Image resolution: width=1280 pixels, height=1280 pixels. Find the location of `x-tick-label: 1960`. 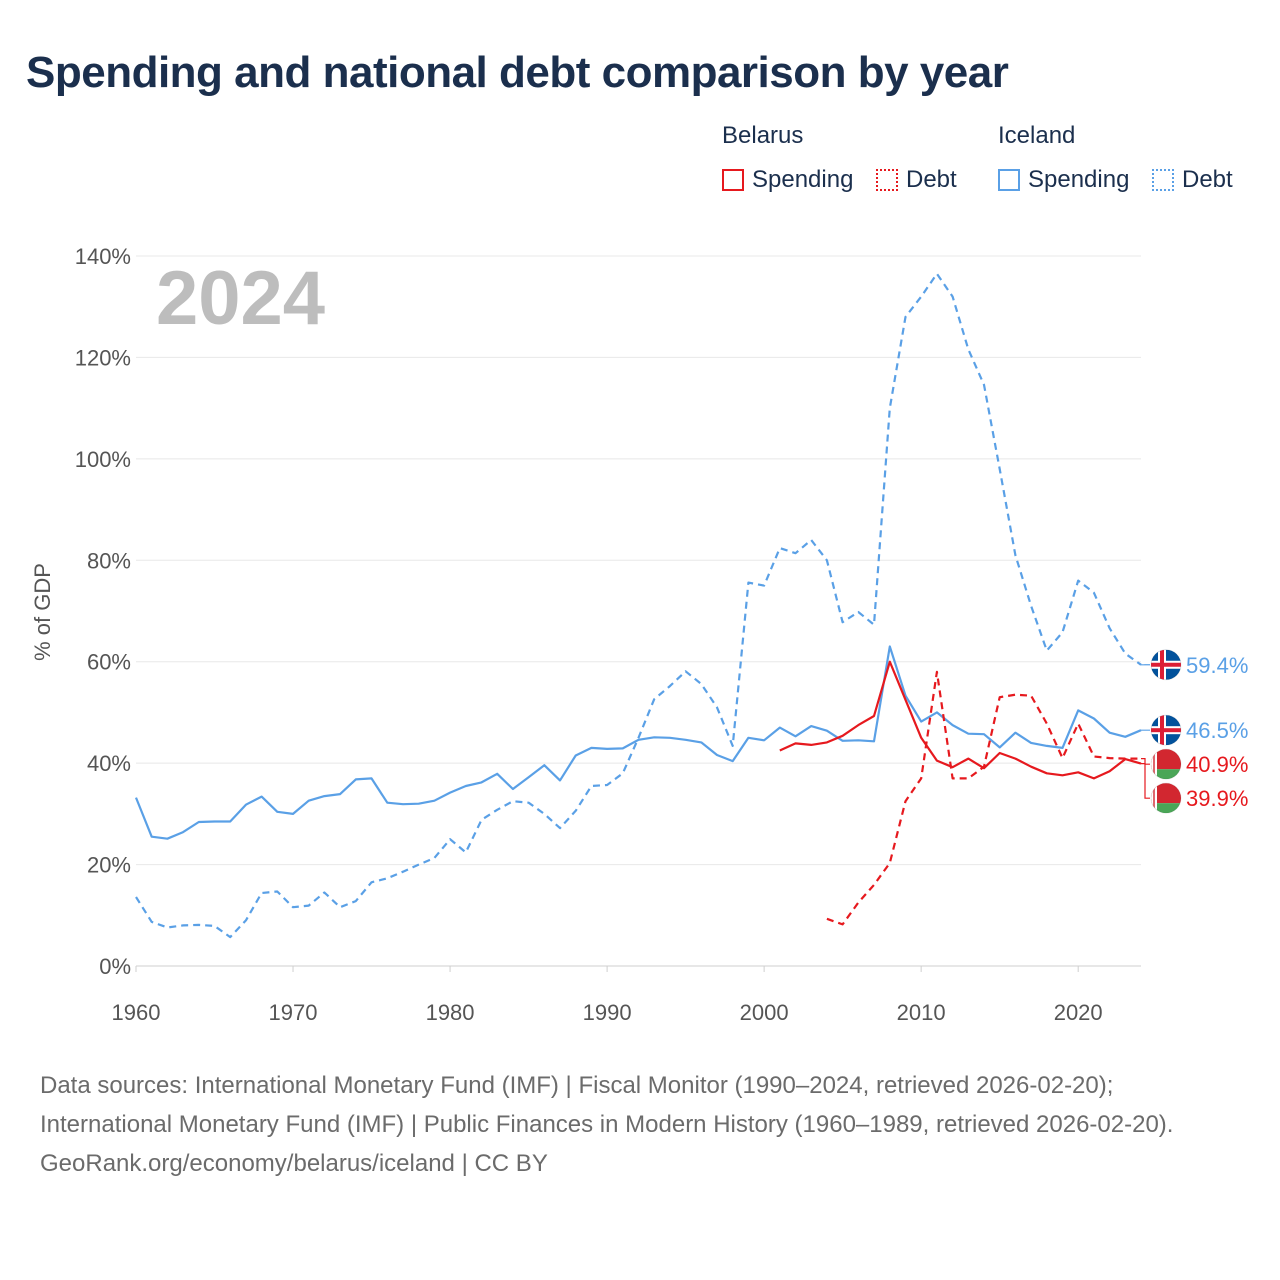

x-tick-label: 1960 is located at coordinates (136, 1012).